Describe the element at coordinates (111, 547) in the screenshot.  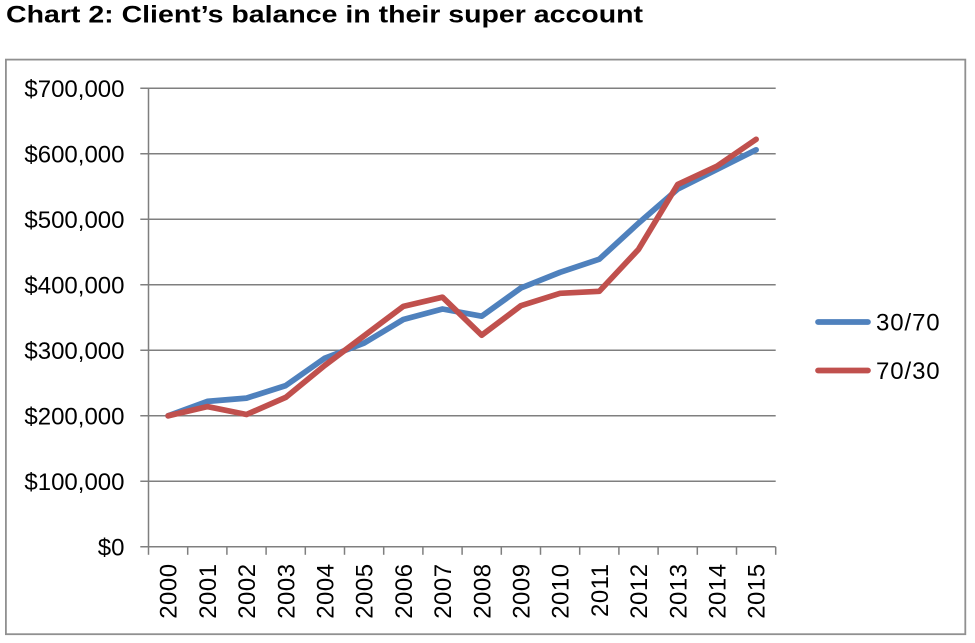
I see `svg-text: $0` at that location.